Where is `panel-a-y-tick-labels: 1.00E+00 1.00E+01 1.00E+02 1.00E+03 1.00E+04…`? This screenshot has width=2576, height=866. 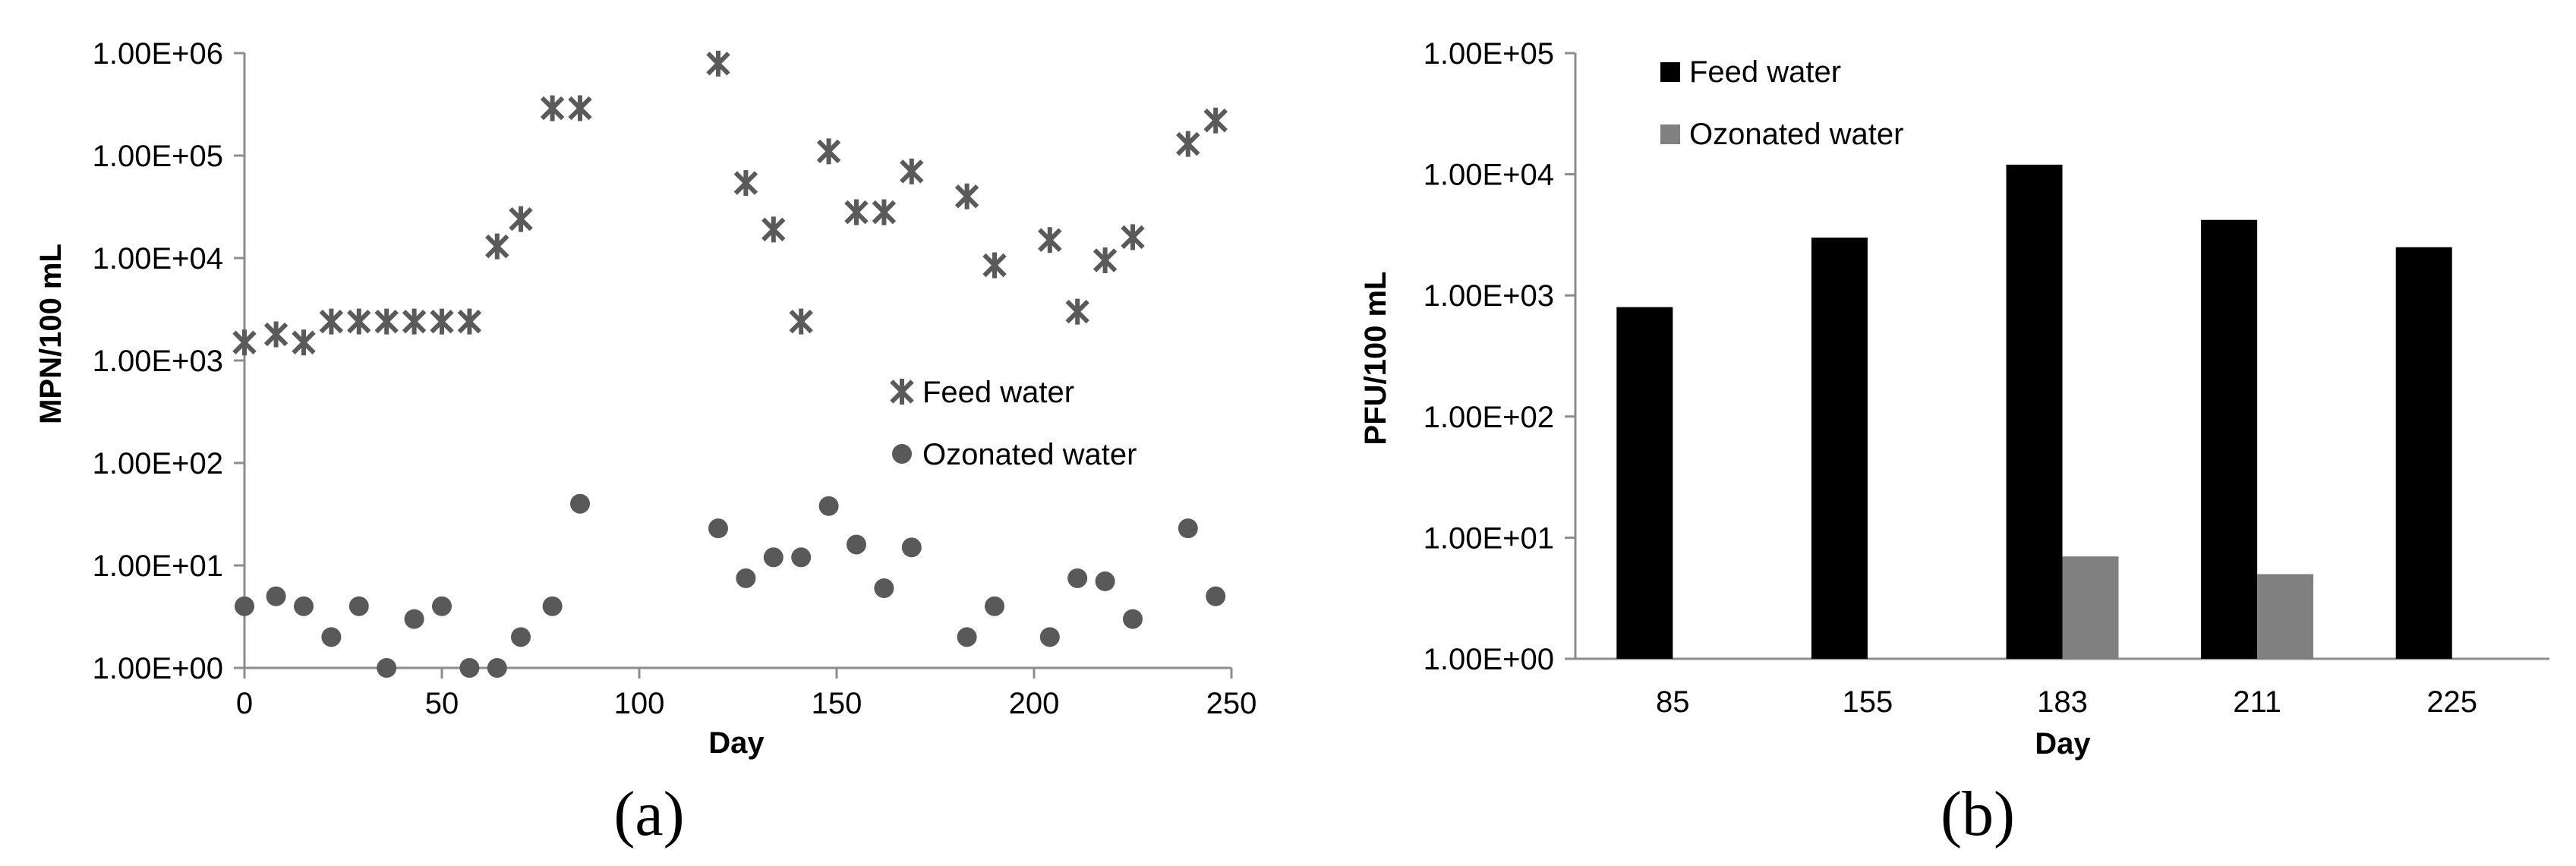
panel-a-y-tick-labels: 1.00E+00 1.00E+01 1.00E+02 1.00E+03 1.00E+04… is located at coordinates (158, 361).